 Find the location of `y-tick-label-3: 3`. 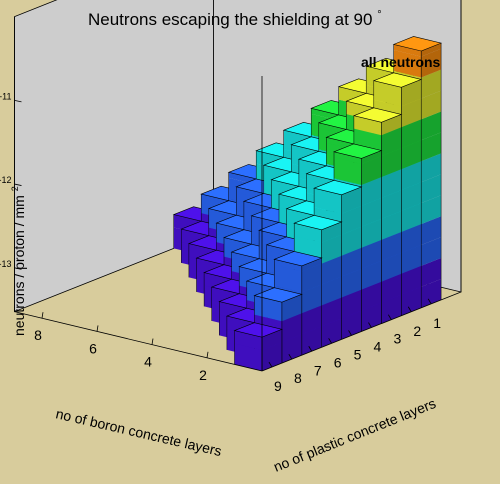

y-tick-label-3: 3 is located at coordinates (397, 339).